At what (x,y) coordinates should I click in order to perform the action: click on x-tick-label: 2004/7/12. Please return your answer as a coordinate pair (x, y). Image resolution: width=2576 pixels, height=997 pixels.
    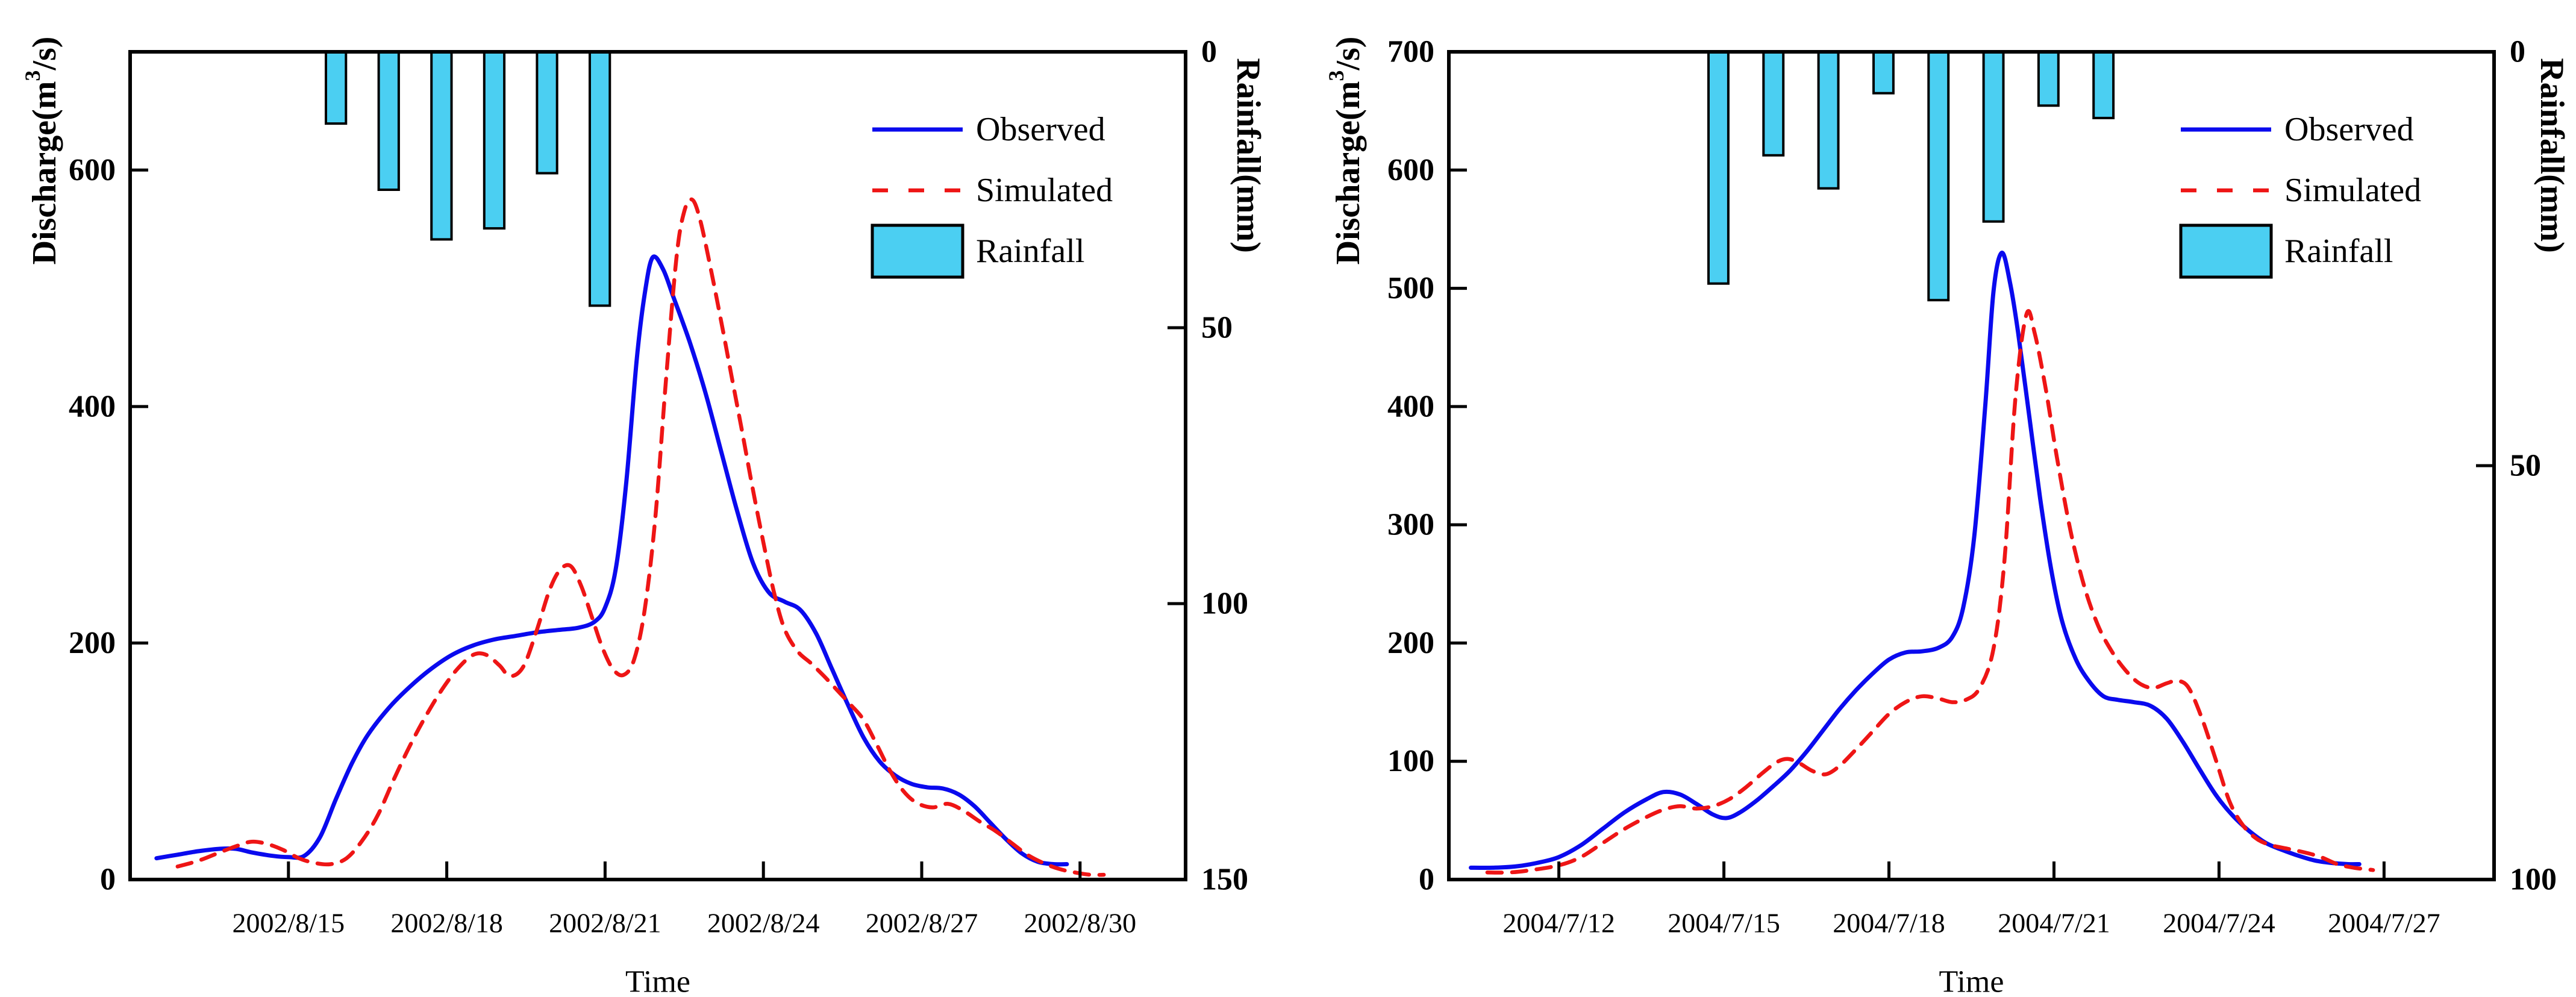
    Looking at the image, I should click on (1559, 923).